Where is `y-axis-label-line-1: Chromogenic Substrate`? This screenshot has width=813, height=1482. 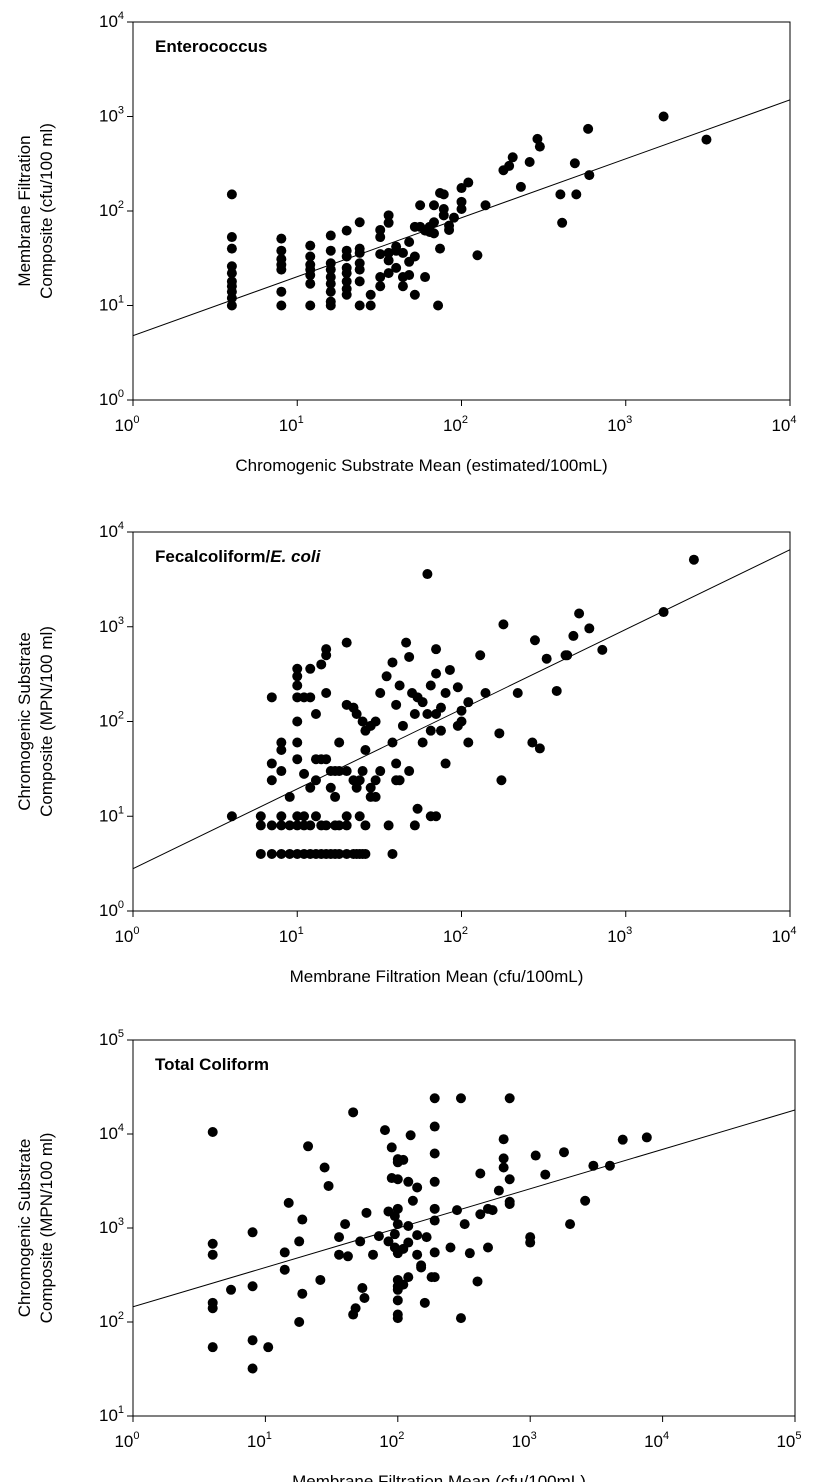
y-axis-label-line-1: Chromogenic Substrate is located at coordinates (24, 721).